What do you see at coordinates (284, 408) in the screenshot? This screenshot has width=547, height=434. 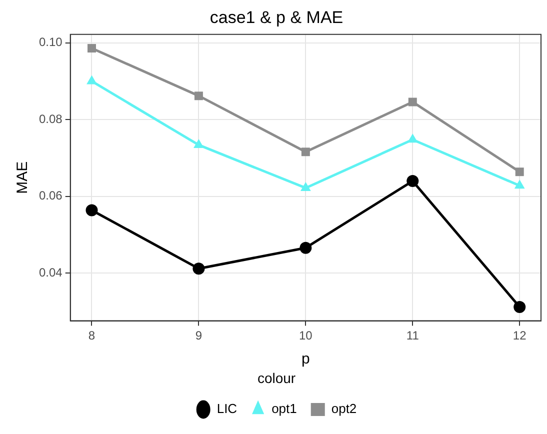 I see `legend-label: opt1` at bounding box center [284, 408].